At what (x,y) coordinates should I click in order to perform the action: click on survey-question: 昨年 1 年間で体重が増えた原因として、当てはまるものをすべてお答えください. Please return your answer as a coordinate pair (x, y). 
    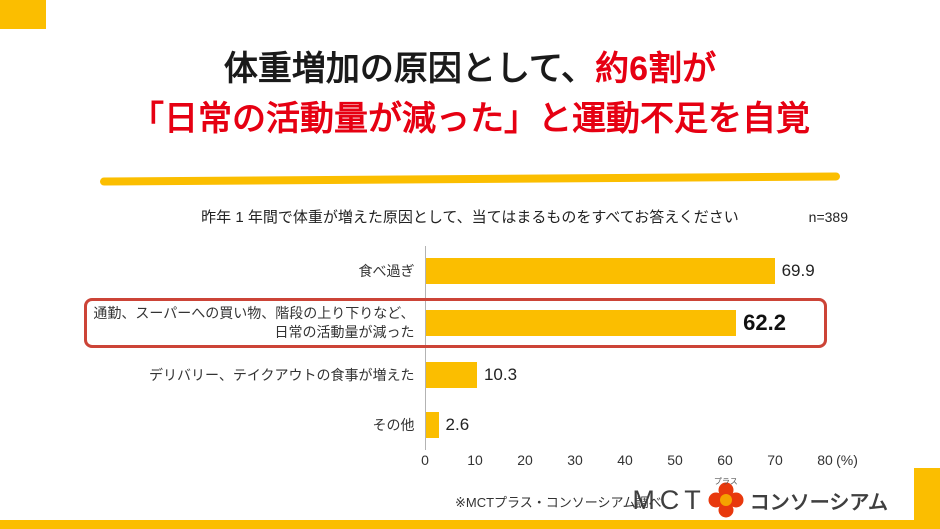
    Looking at the image, I should click on (470, 217).